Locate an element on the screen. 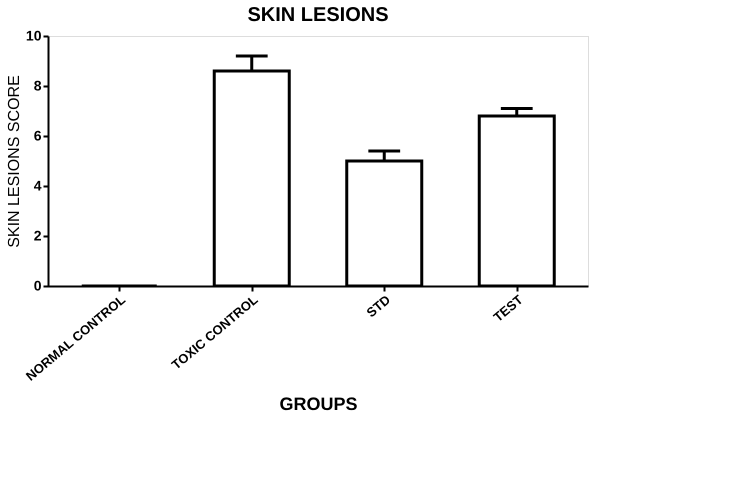 The width and height of the screenshot is (736, 484). x-tick-label: STD is located at coordinates (379, 306).